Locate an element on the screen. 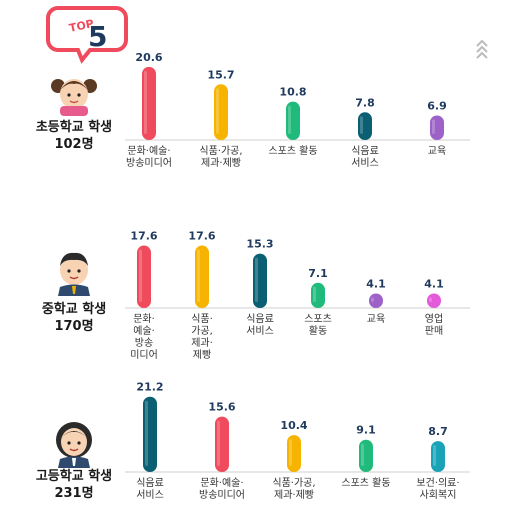 The height and width of the screenshot is (525, 510). value-label: 10.4 is located at coordinates (293, 425).